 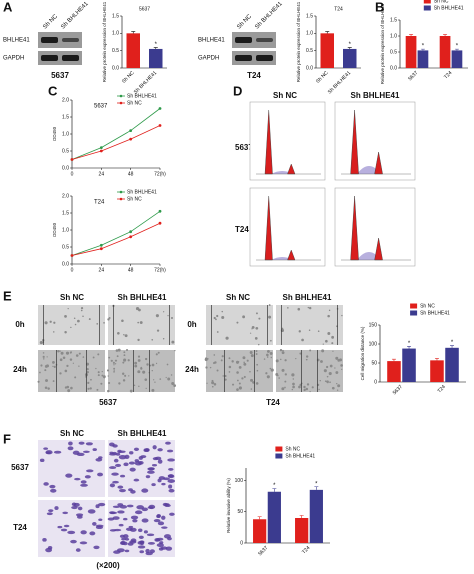 What do you see at coordinates (338, 9) in the screenshot?
I see `chart-title: T24` at bounding box center [338, 9].